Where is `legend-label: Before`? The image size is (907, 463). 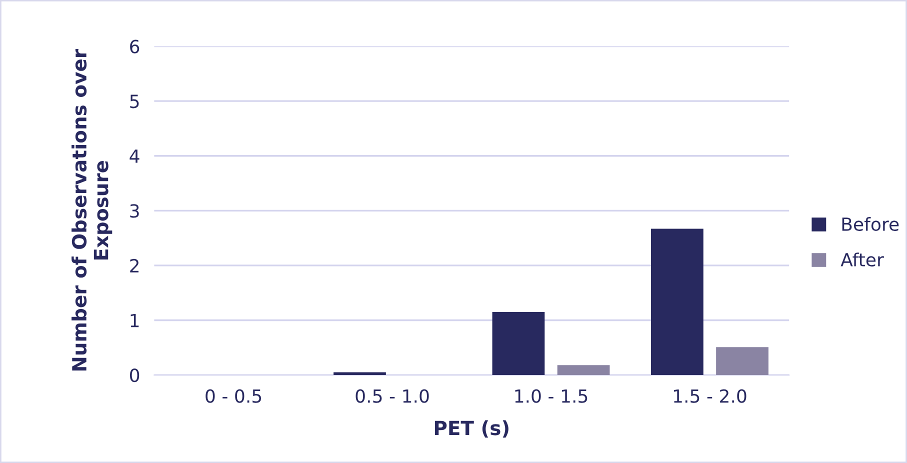
legend-label: Before is located at coordinates (870, 224).